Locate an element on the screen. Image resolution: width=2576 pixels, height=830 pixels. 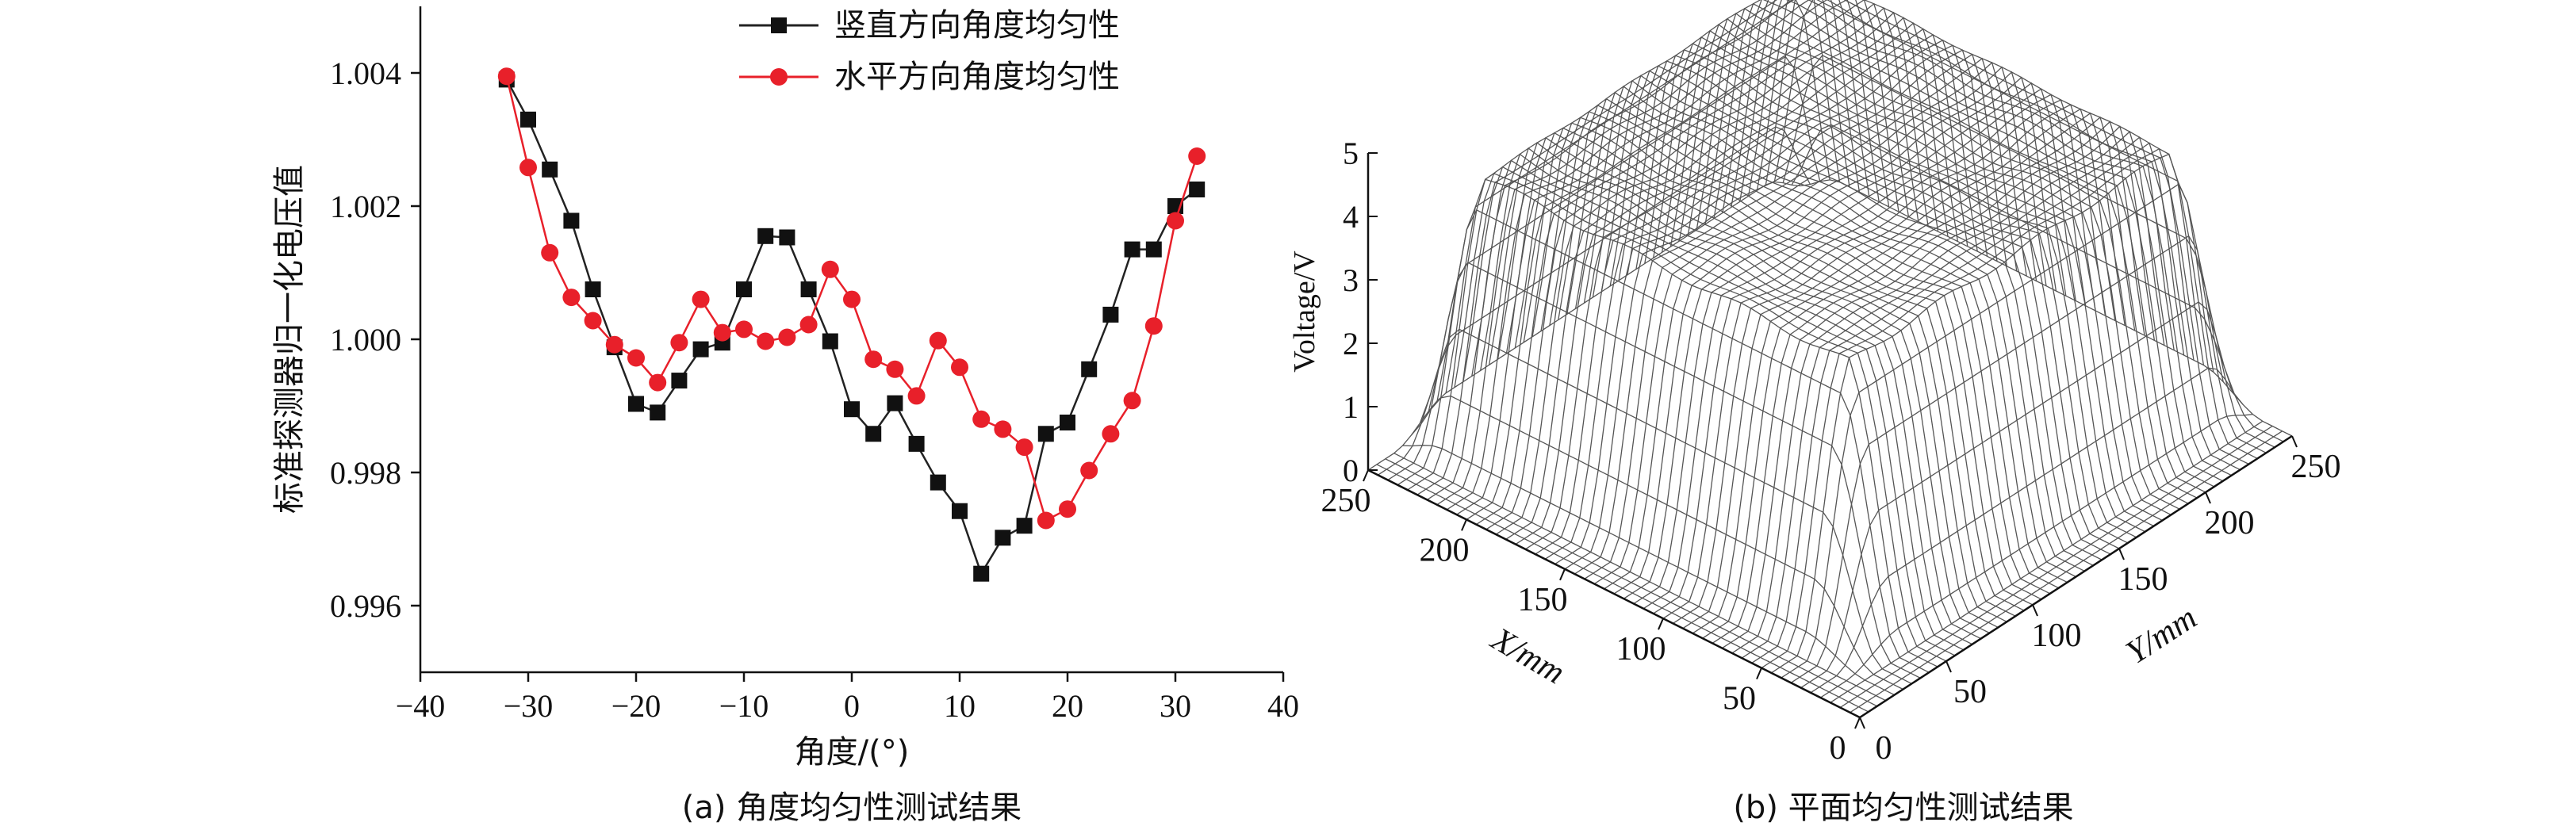
chart-a-y-tick-label: 1.002 is located at coordinates (366, 206).